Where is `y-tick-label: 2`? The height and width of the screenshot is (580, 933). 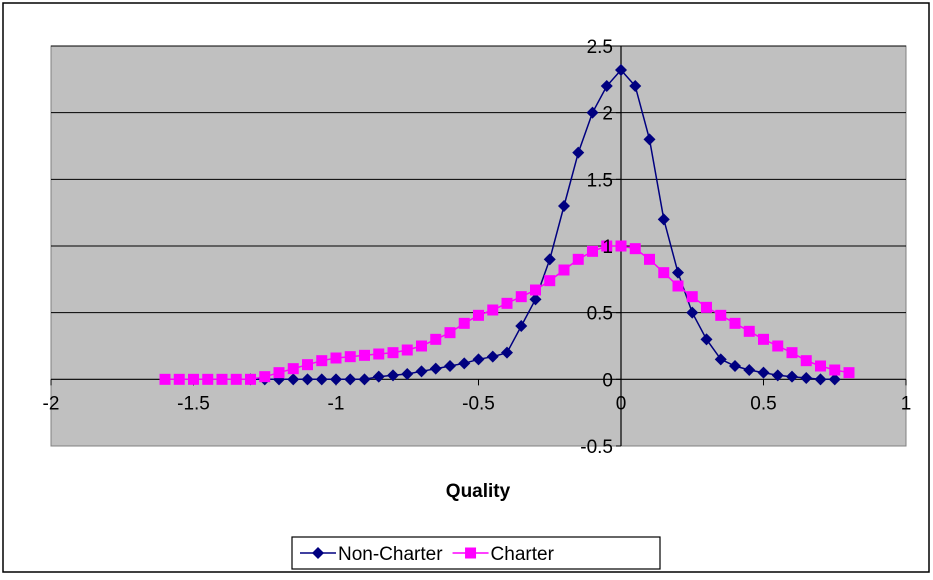 y-tick-label: 2 is located at coordinates (607, 114).